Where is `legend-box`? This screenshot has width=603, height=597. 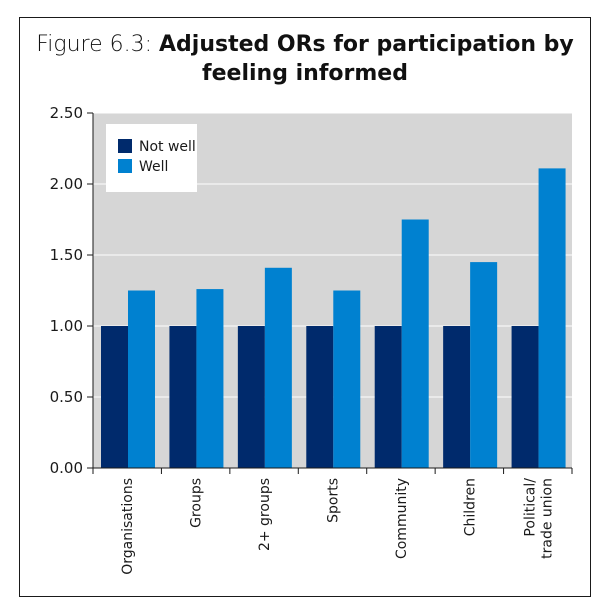 legend-box is located at coordinates (151, 158).